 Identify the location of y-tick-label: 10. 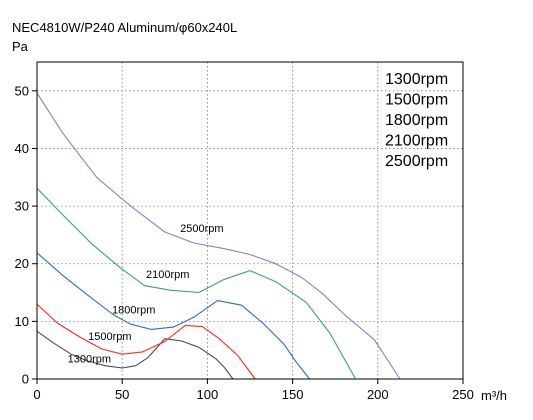
(22, 321).